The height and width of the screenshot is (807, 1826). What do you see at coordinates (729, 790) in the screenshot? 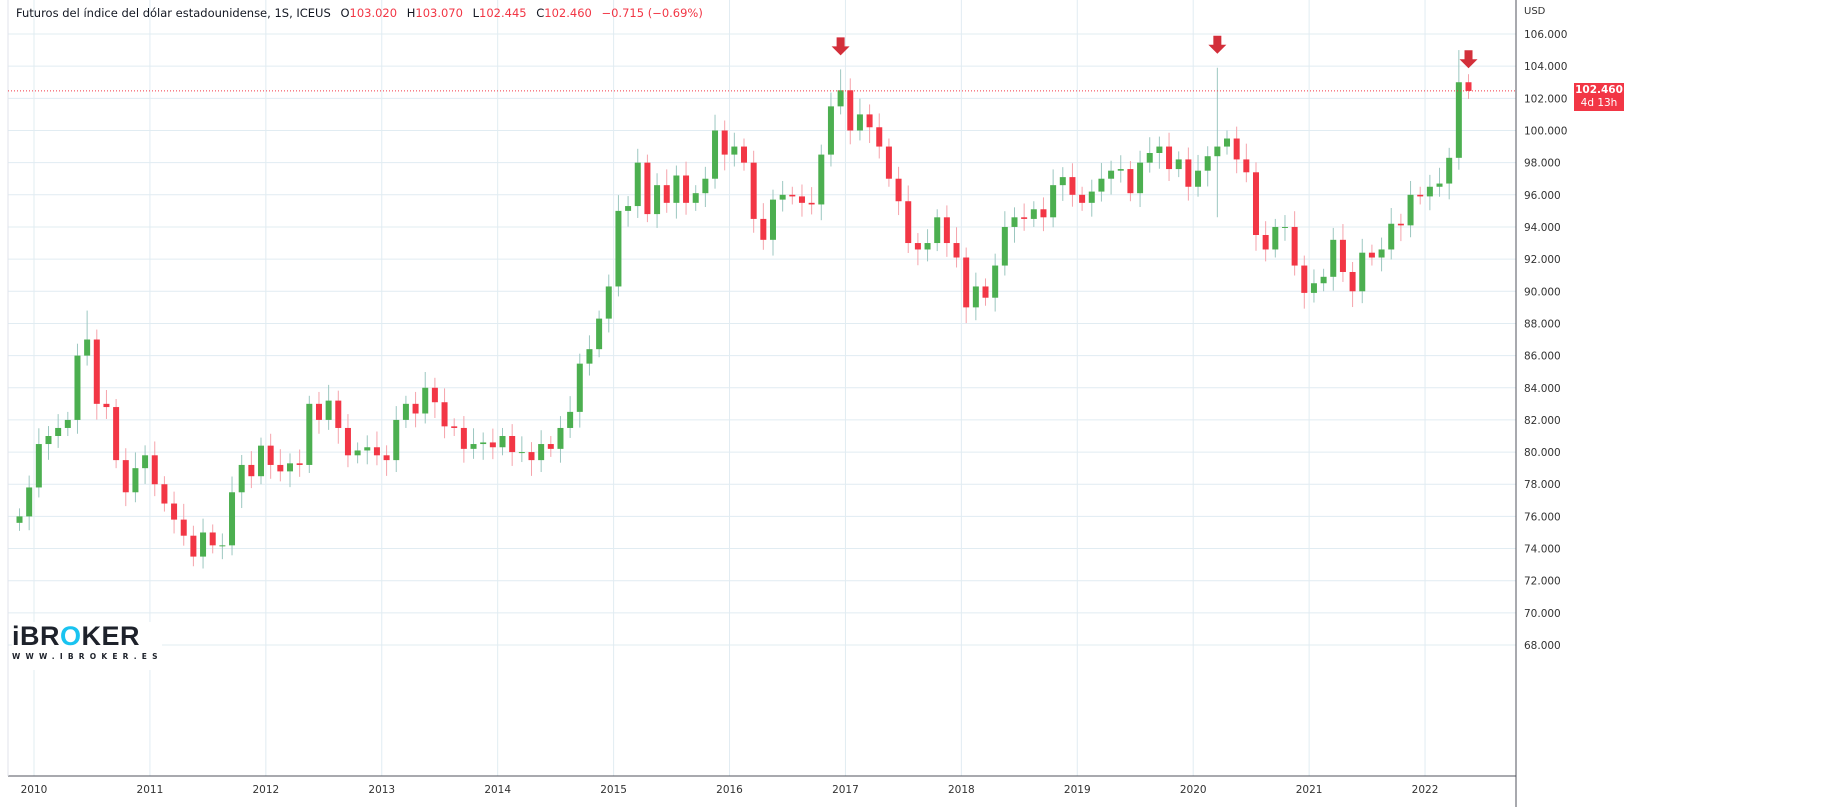
I see `x-tick-label: 2016` at bounding box center [729, 790].